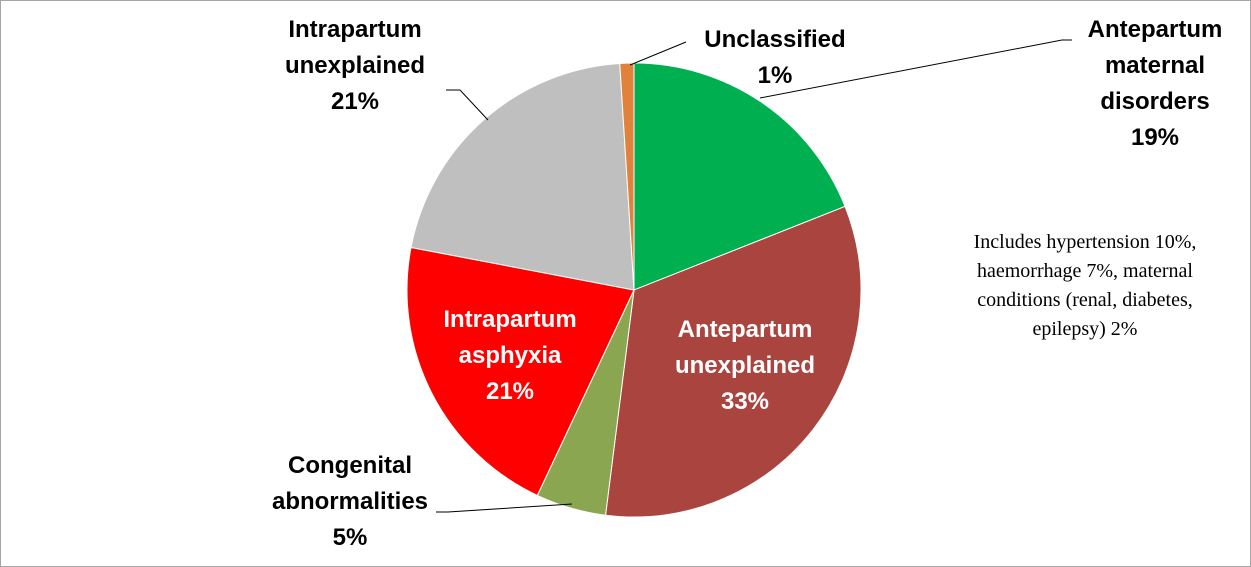  I want to click on slice-label: Intrapartum asphyxia 21%, so click(510, 356).